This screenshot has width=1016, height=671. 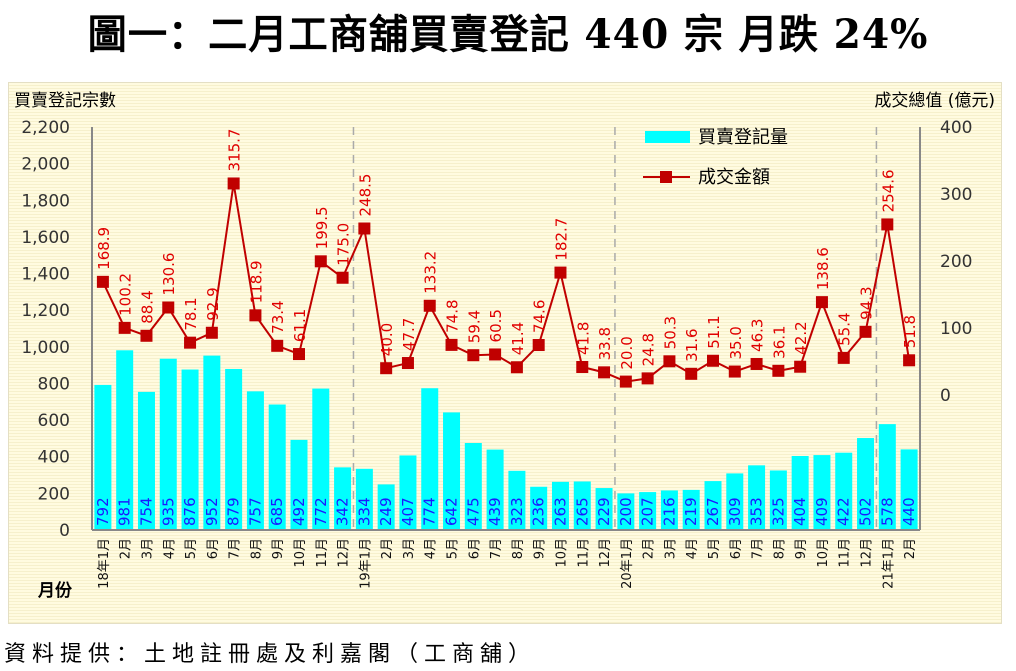 I want to click on line-value-label: 33.8, so click(x=605, y=343).